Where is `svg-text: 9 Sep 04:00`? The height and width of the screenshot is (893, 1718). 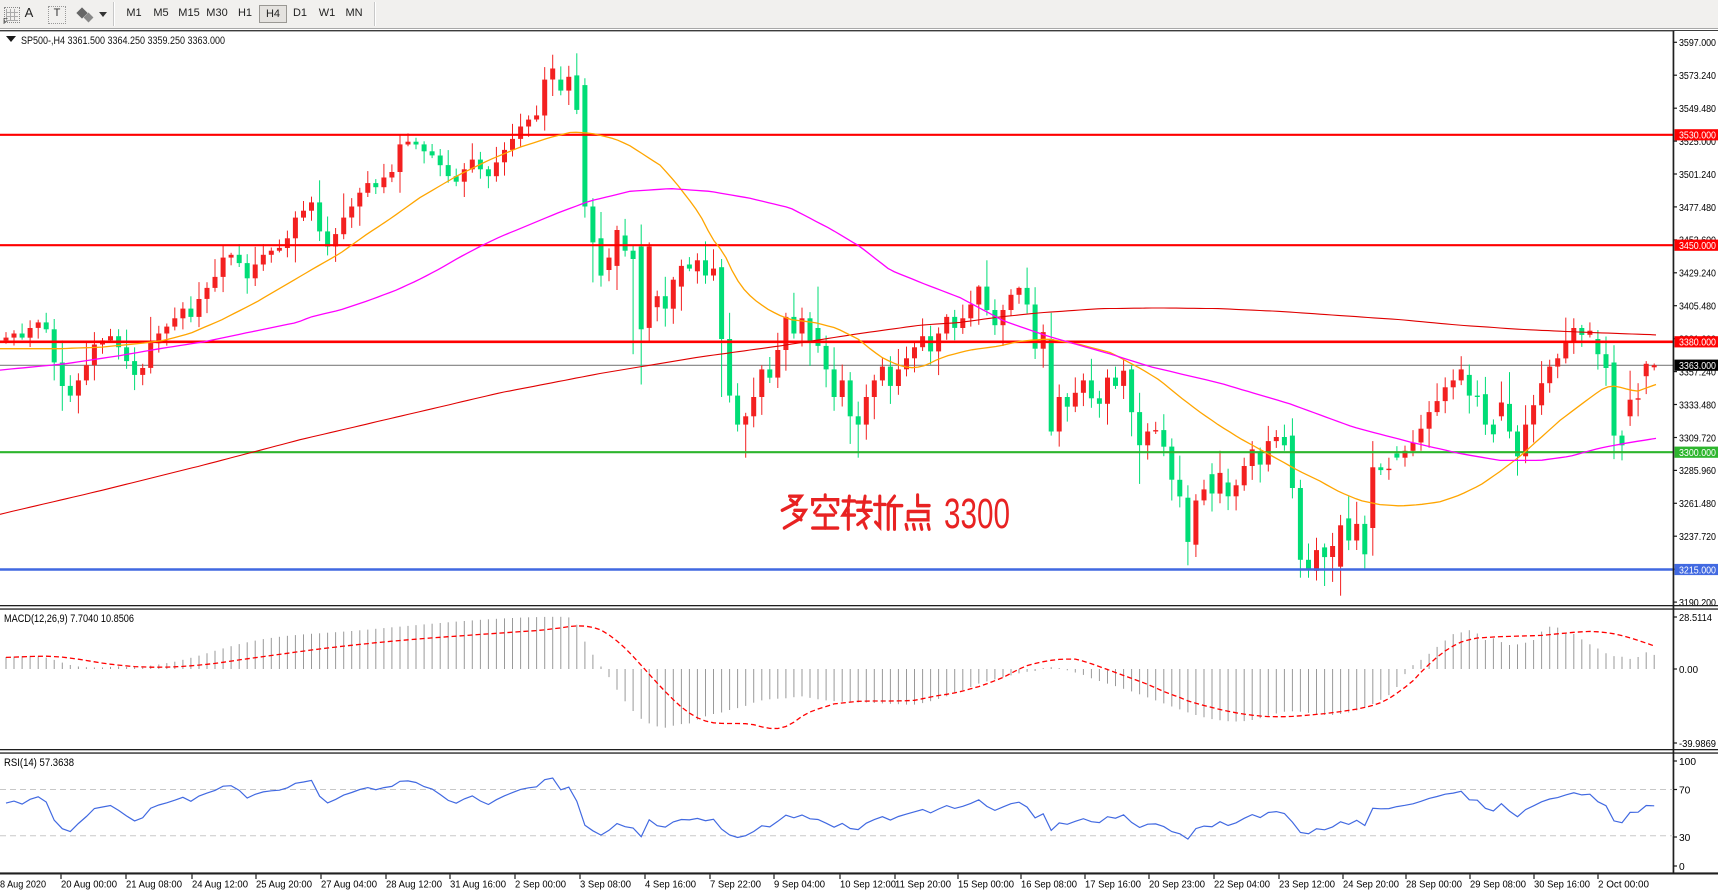 svg-text: 9 Sep 04:00 is located at coordinates (799, 885).